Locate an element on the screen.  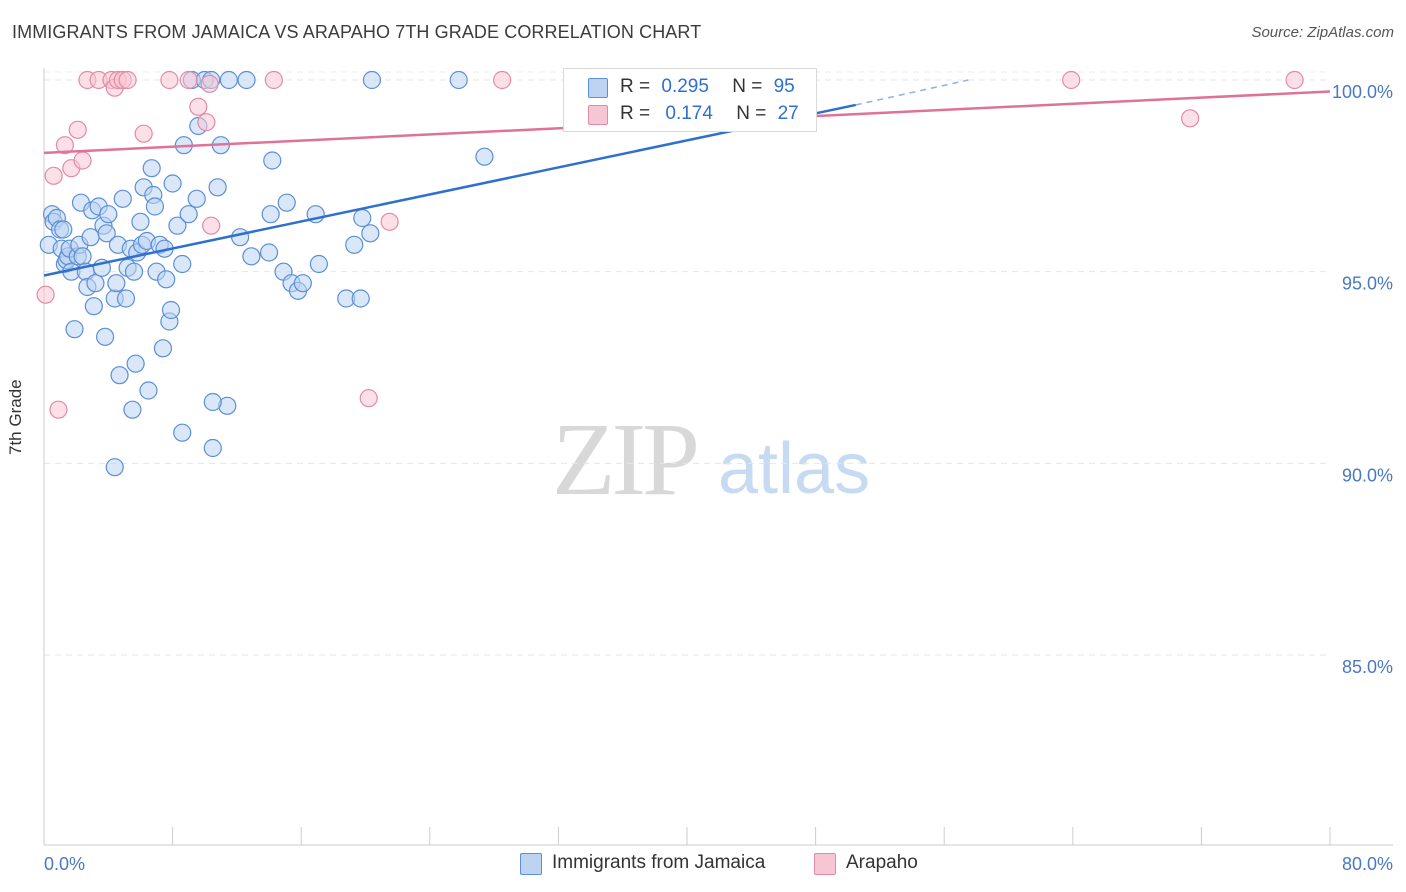
stats-legend: R = 0.295 N = 95 R = 0.174 N = 27 is located at coordinates (690, 100).